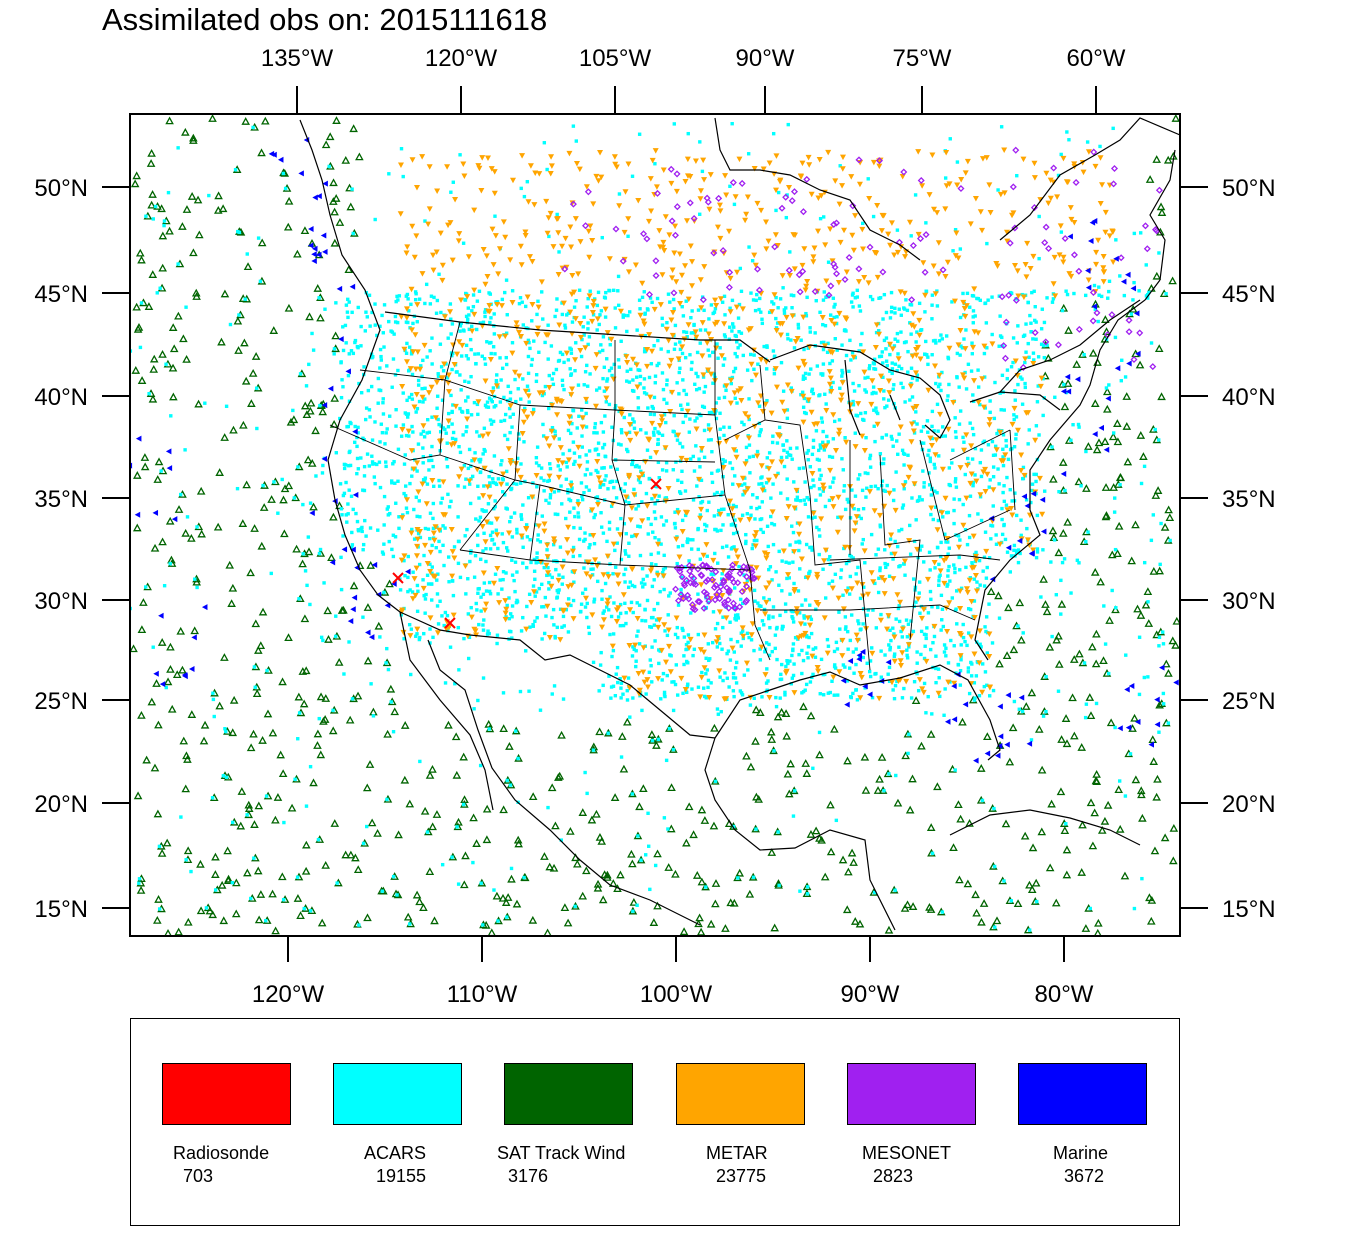  Describe the element at coordinates (198, 1176) in the screenshot. I see `legend-count-radiosonde: 703` at that location.